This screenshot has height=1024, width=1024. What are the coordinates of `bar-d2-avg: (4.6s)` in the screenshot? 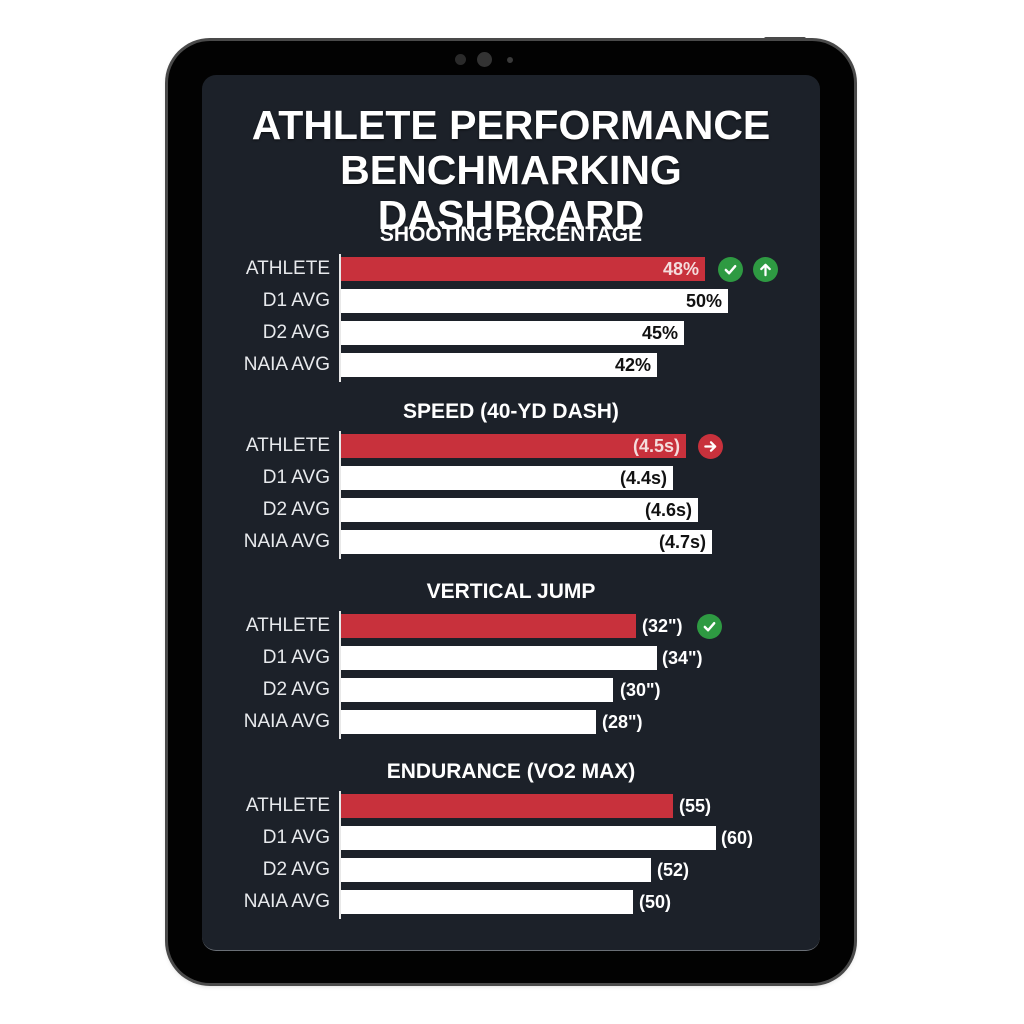 It's located at (519, 510).